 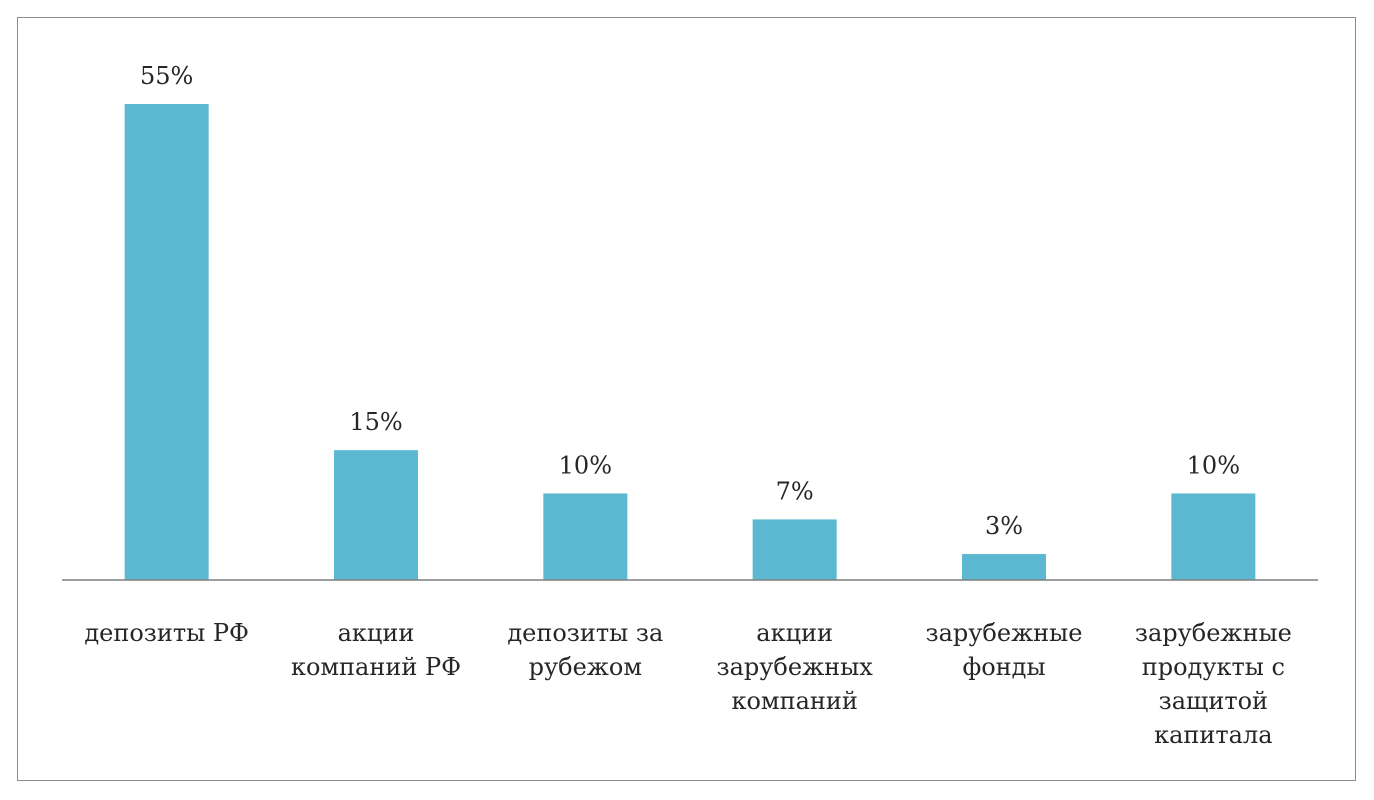 I want to click on category-label-5: зарубежные продукты с защитой капитала, so click(x=1213, y=684).